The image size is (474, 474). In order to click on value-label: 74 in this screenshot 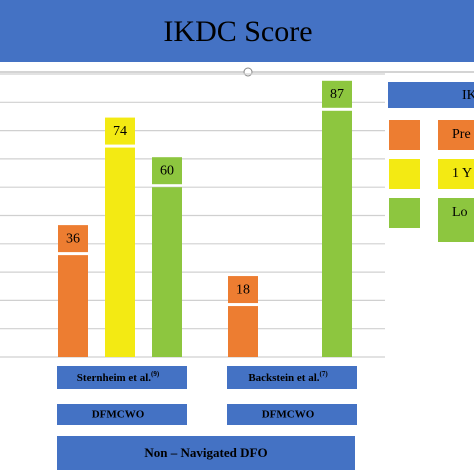, I will do `click(120, 131)`.